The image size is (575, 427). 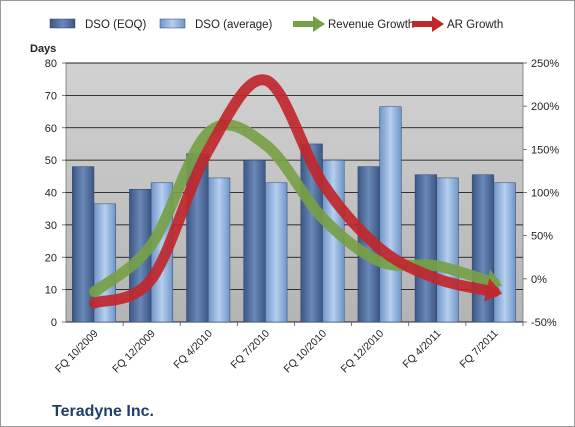 What do you see at coordinates (545, 194) in the screenshot?
I see `y2-tick-label: 100%` at bounding box center [545, 194].